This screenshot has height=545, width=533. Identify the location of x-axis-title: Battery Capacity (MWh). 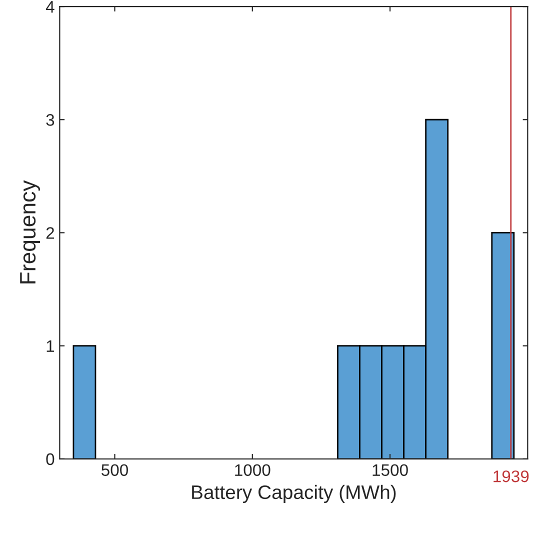
(294, 493).